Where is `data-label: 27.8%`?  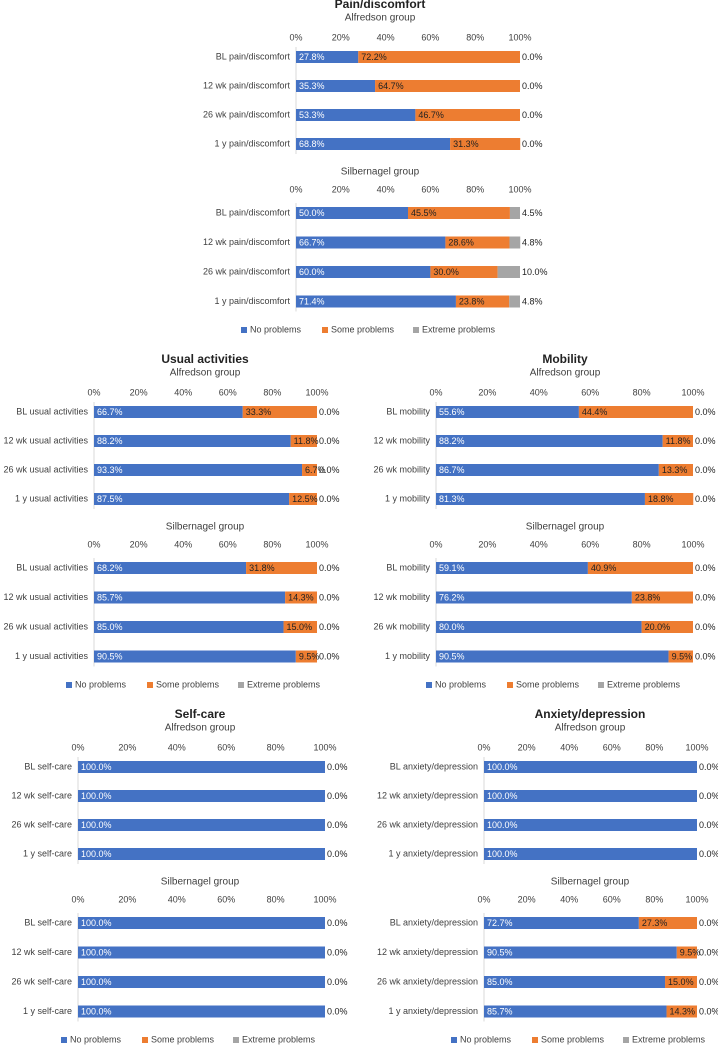
data-label: 27.8% is located at coordinates (312, 57).